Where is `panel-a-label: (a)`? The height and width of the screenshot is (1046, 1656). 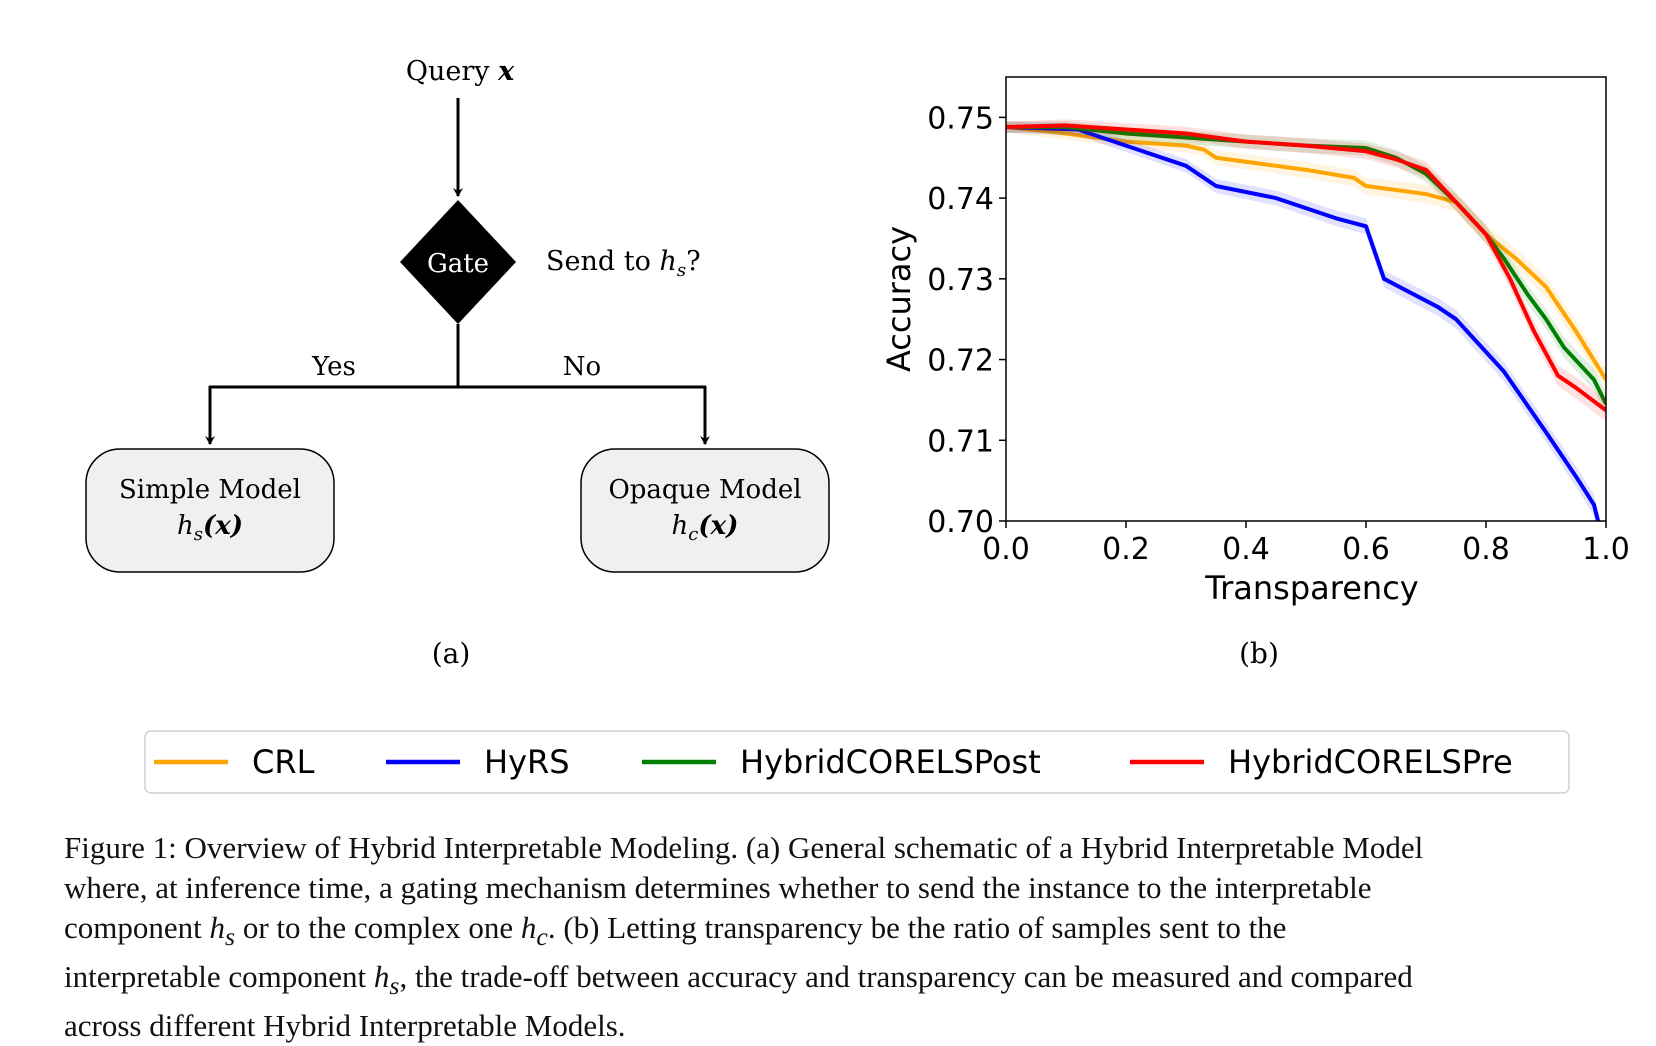 panel-a-label: (a) is located at coordinates (451, 653).